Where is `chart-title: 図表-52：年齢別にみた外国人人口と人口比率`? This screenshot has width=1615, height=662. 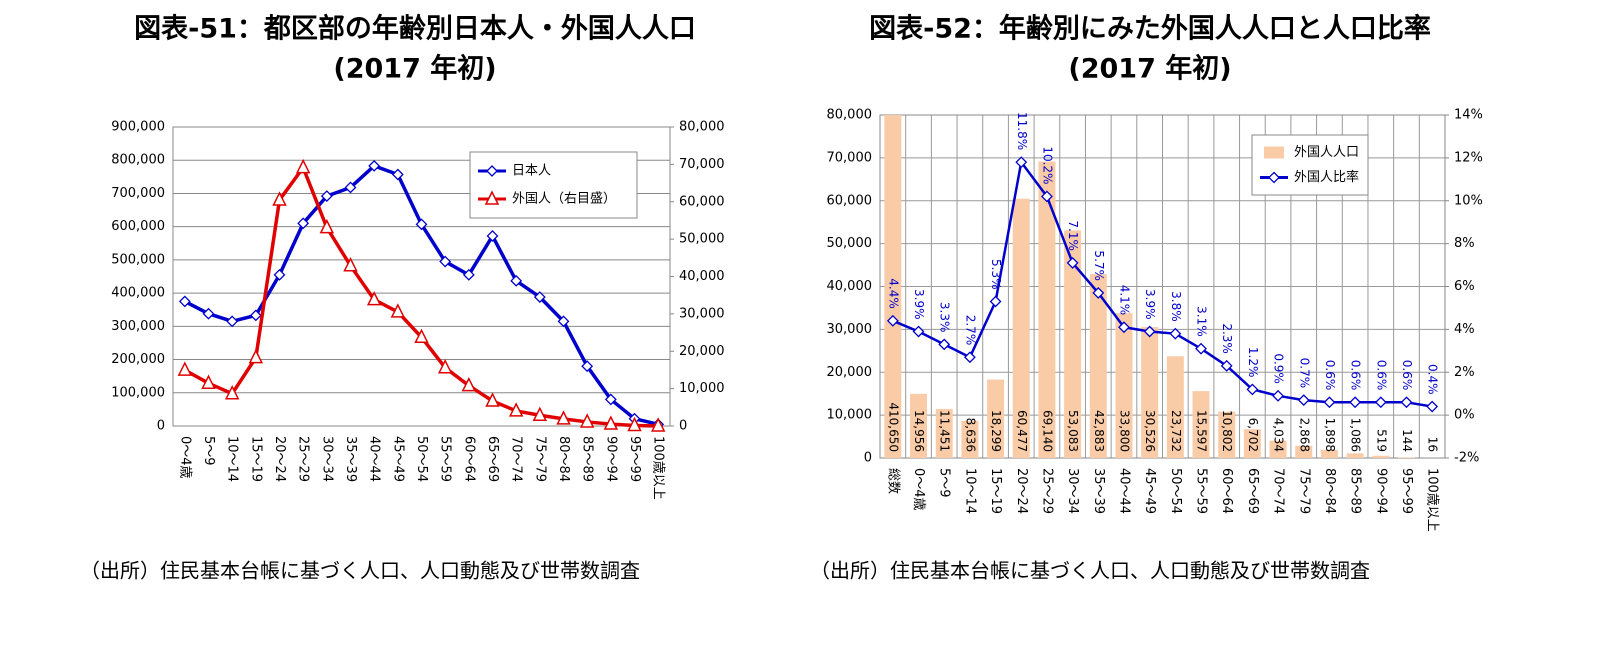
chart-title: 図表-52：年齢別にみた外国人人口と人口比率 is located at coordinates (1150, 29).